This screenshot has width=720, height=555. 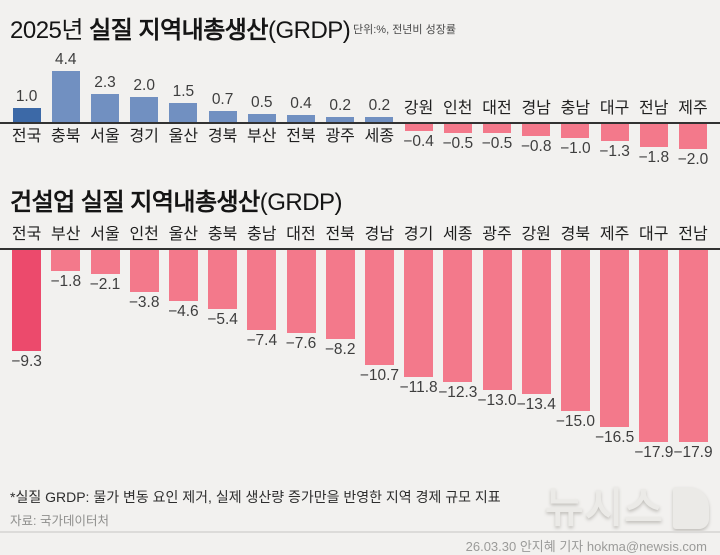 I want to click on bar-category-label: 서울, so click(x=105, y=136).